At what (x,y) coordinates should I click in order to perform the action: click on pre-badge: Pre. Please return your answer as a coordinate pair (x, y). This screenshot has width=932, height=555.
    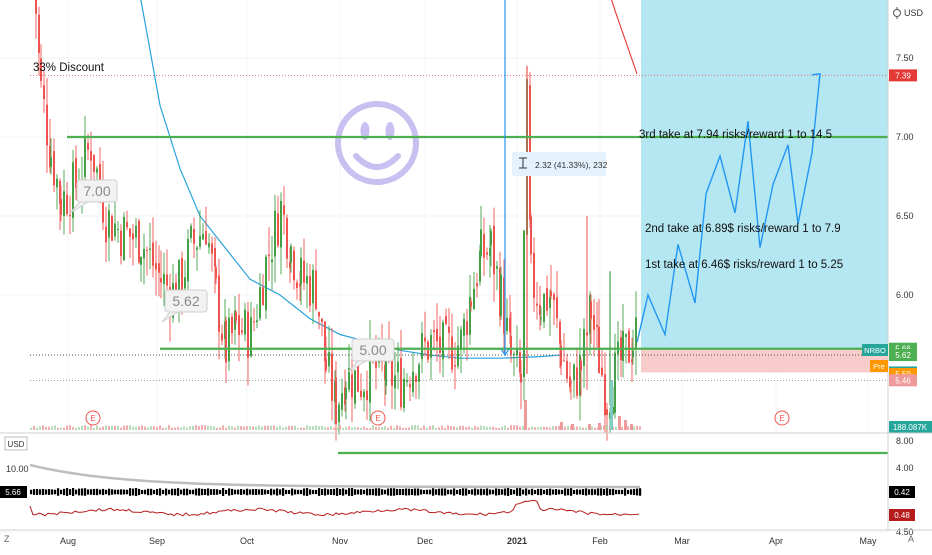
    Looking at the image, I should click on (879, 366).